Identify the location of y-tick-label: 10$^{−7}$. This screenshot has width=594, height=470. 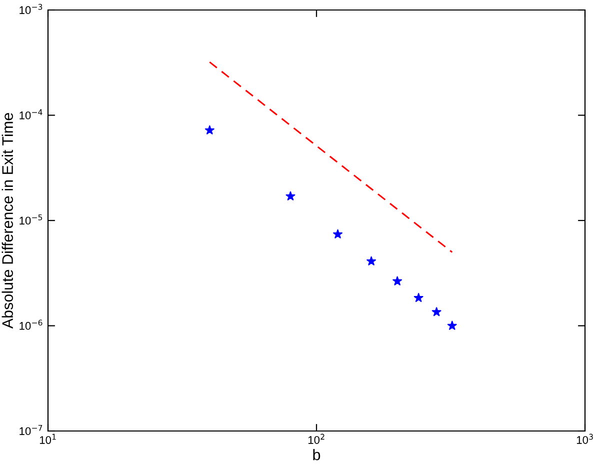
(31, 430).